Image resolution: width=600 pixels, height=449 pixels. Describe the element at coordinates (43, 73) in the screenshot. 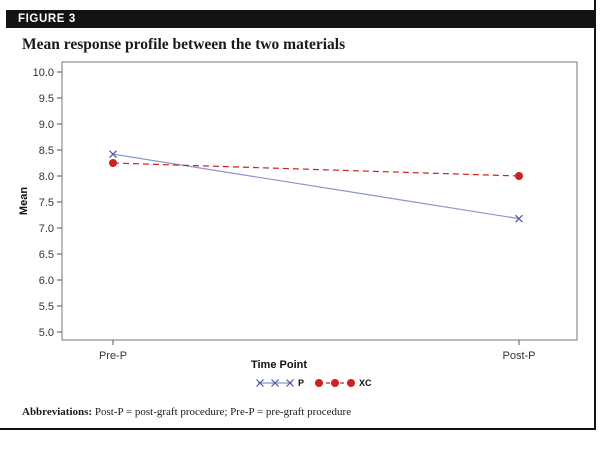

I see `y-tick-label: 10.0` at that location.